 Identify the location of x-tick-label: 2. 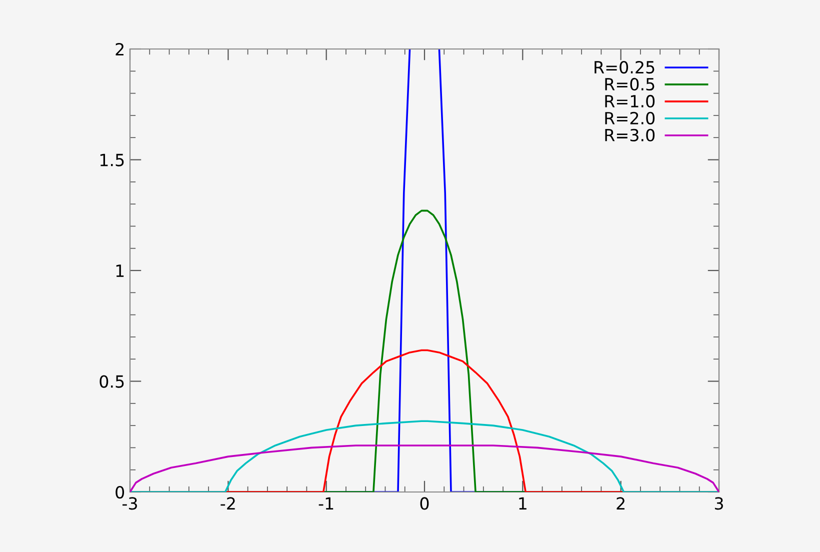
(620, 503).